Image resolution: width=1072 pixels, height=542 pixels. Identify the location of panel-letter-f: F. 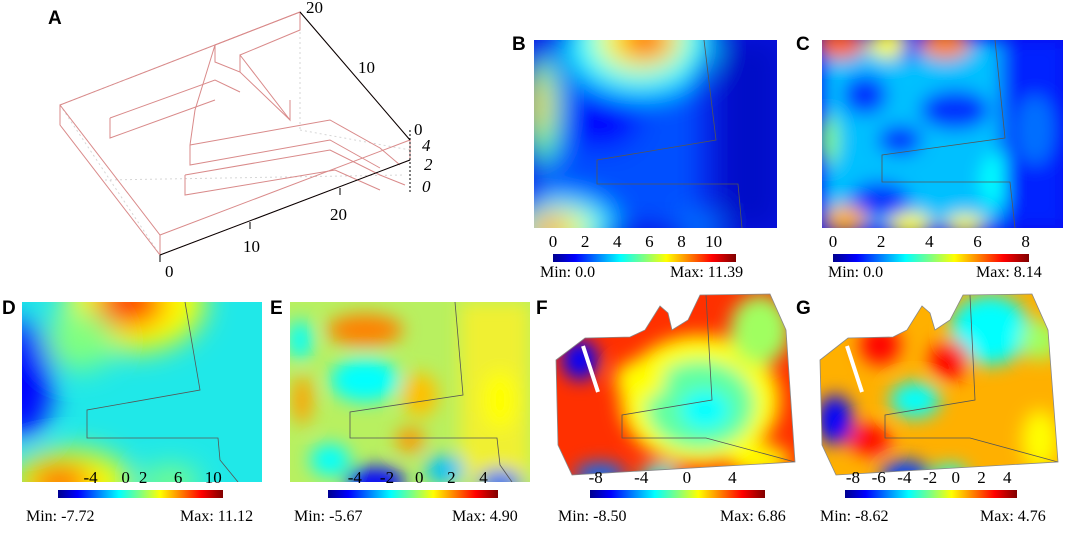
(542, 308).